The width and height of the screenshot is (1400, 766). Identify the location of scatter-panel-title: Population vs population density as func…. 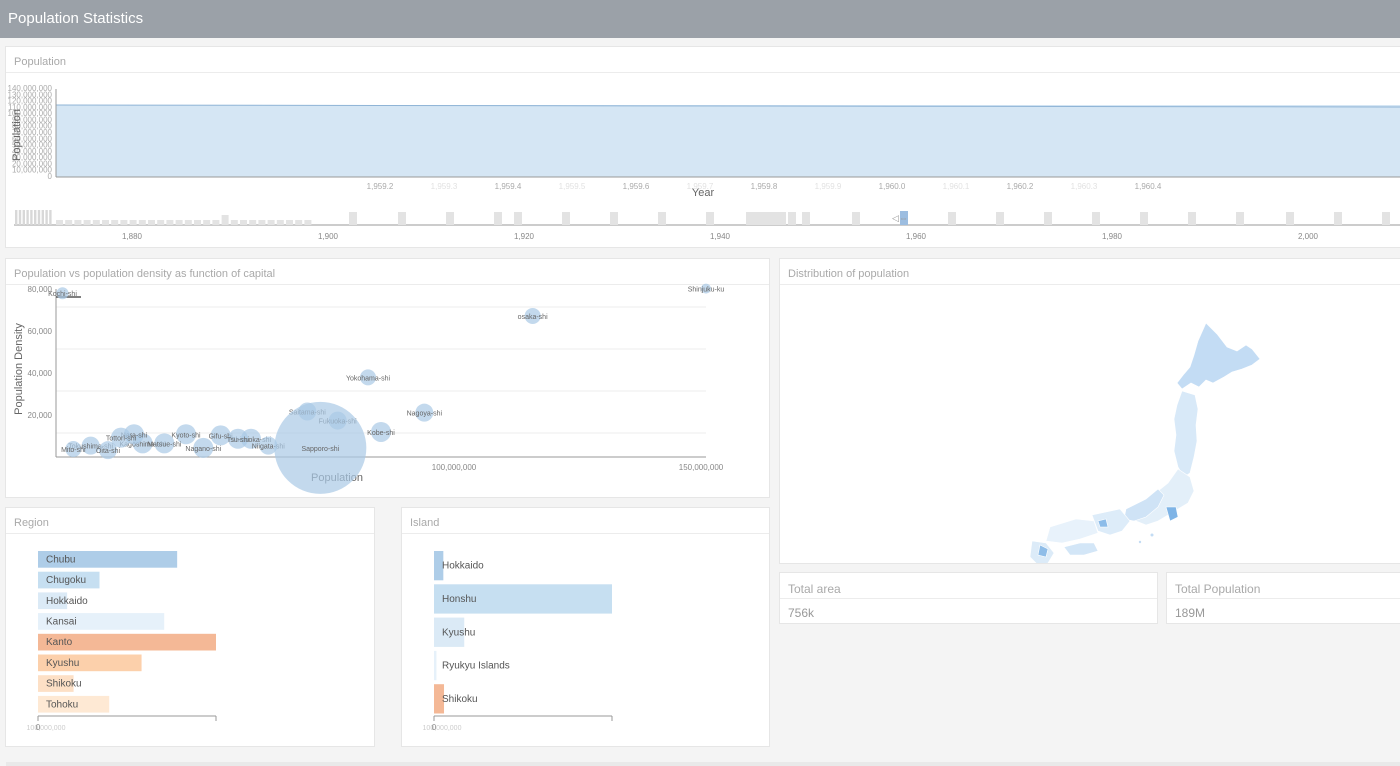
(145, 274).